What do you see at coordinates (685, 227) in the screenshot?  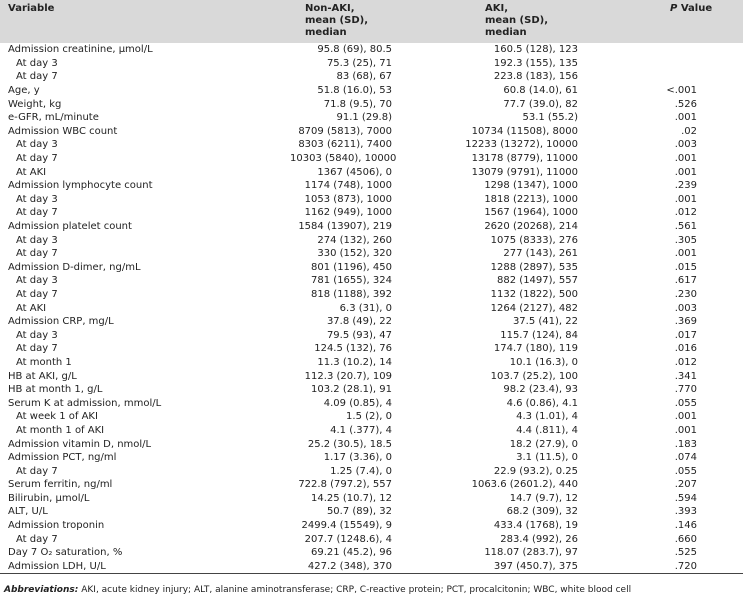 I see `cell-text: .561` at bounding box center [685, 227].